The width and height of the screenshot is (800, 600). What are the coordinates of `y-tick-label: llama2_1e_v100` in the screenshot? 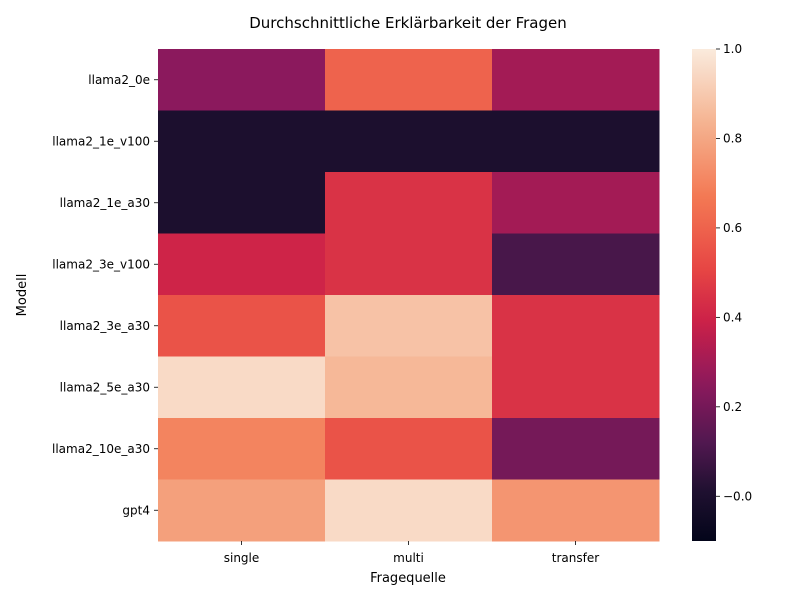 It's located at (101, 141).